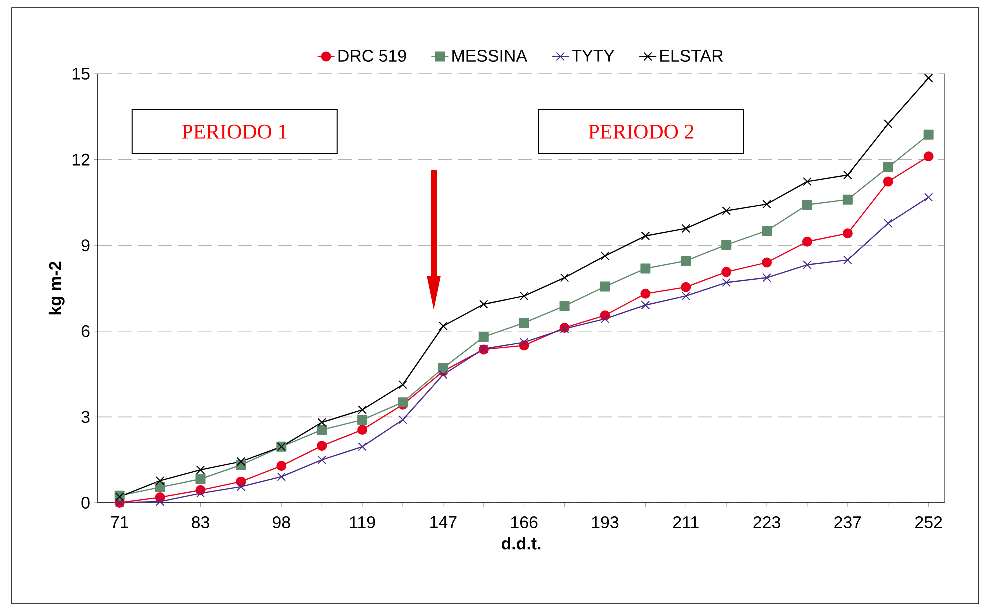 This screenshot has height=612, width=988. Describe the element at coordinates (234, 131) in the screenshot. I see `annotation: PERIODO 1` at that location.